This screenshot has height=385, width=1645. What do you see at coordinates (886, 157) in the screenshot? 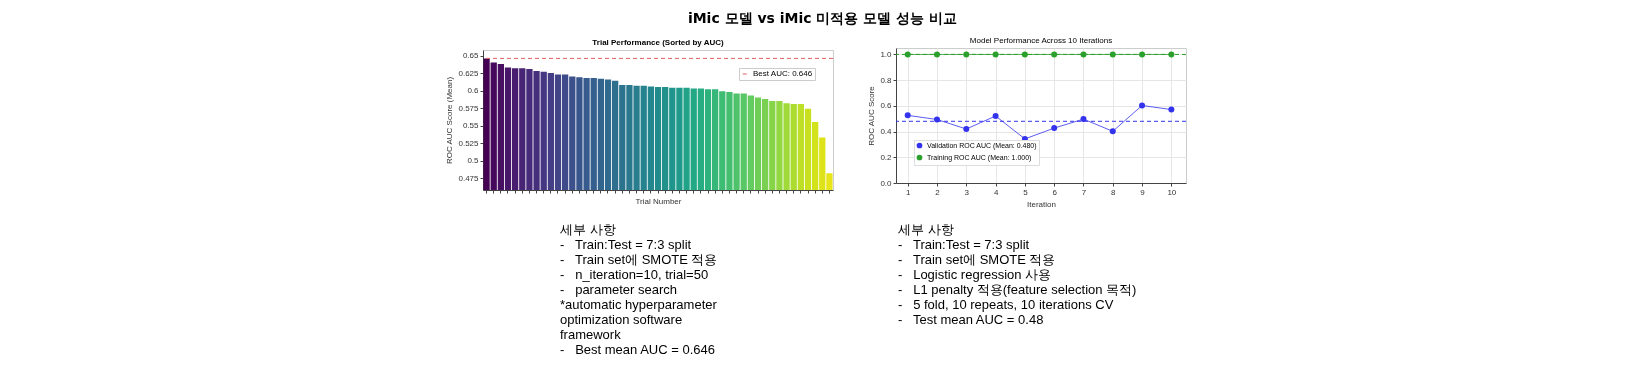
I see `y-tick-label: 0.2` at bounding box center [886, 157].